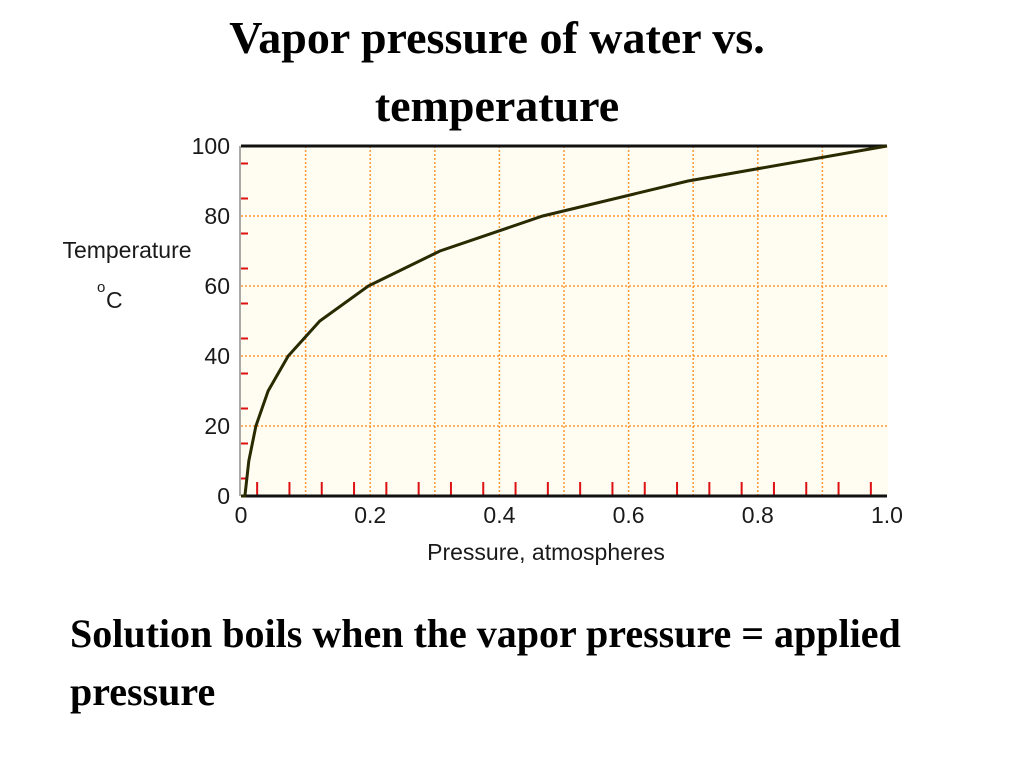 This screenshot has width=1024, height=768. Describe the element at coordinates (569, 515) in the screenshot. I see `x-tick-labels: 0 0.2 0.4 0.6 0.8 1.0` at that location.